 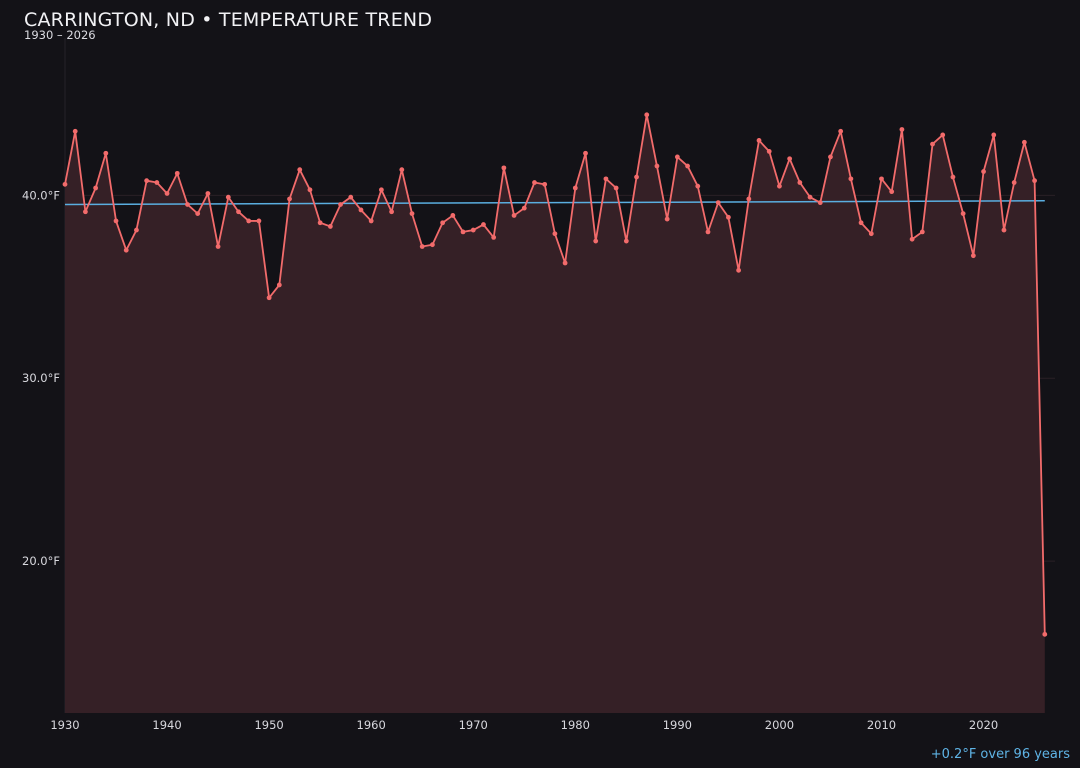 I want to click on x-tick-label: 1930, so click(x=64, y=725).